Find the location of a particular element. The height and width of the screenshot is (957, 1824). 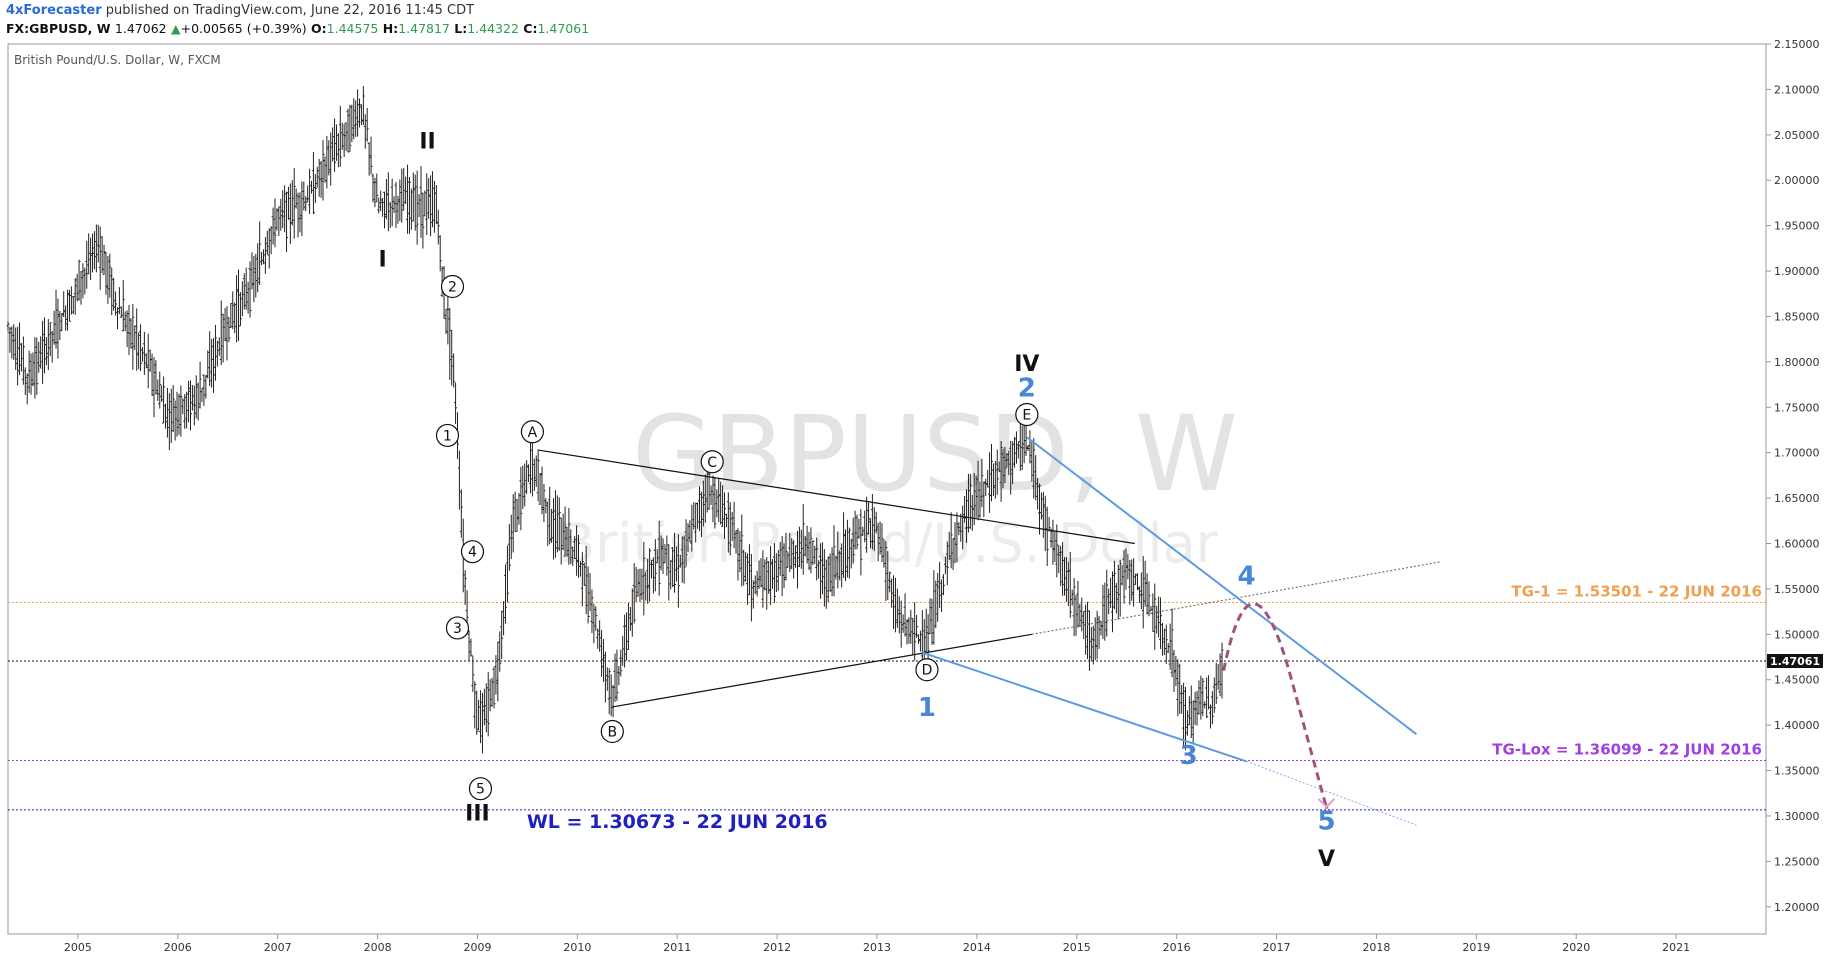

y-tick-label: 1.95000 is located at coordinates (1797, 226).